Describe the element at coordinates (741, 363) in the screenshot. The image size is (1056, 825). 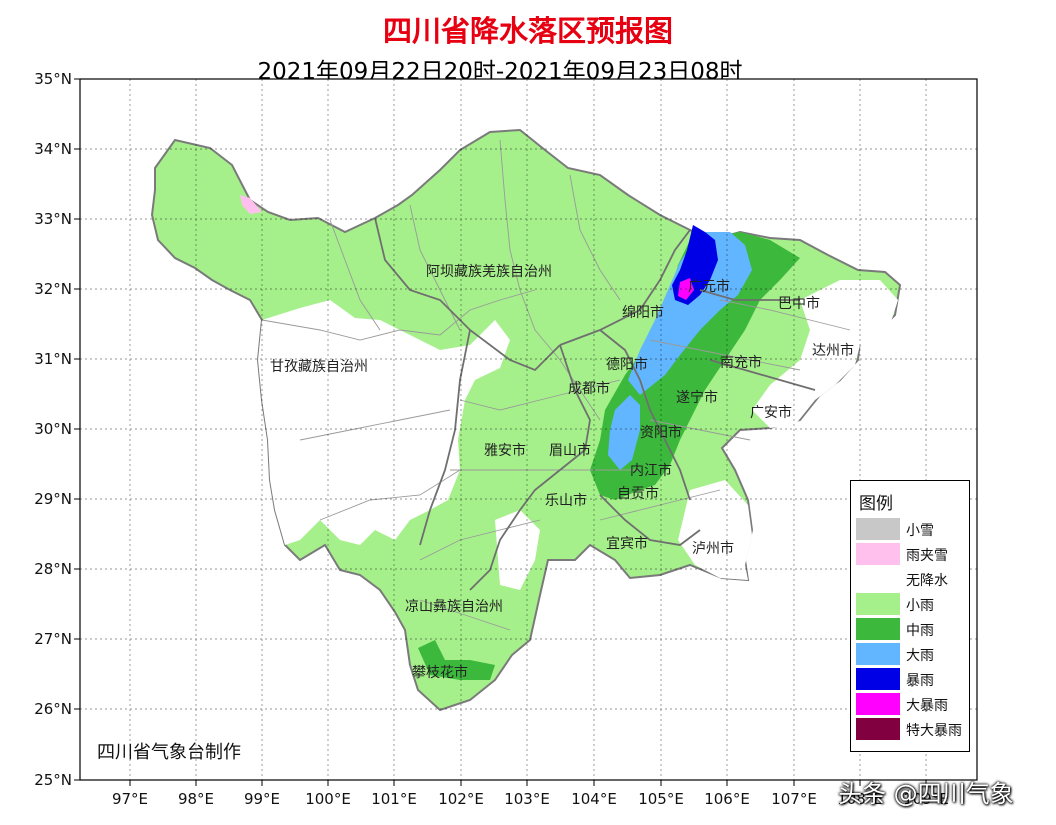
I see `city-label-nanchong: 南充市` at that location.